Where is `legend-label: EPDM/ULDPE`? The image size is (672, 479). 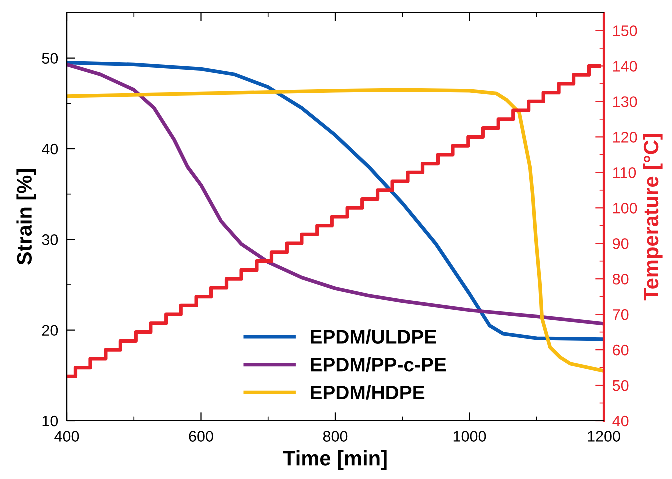
legend-label: EPDM/ULDPE is located at coordinates (373, 337).